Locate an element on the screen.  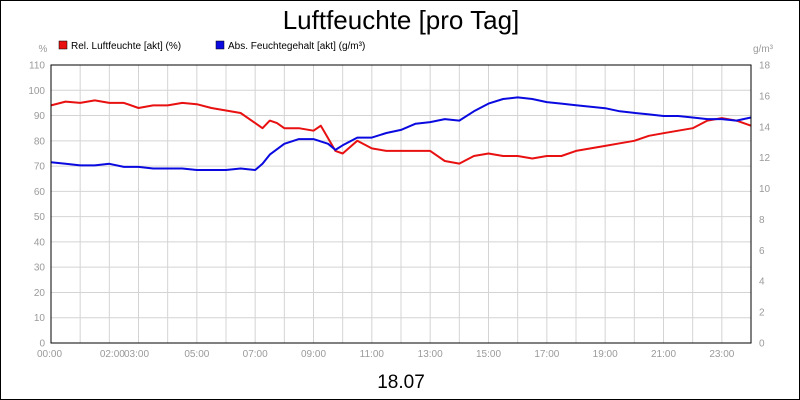
right-axis-tick-label: 14 is located at coordinates (765, 127).